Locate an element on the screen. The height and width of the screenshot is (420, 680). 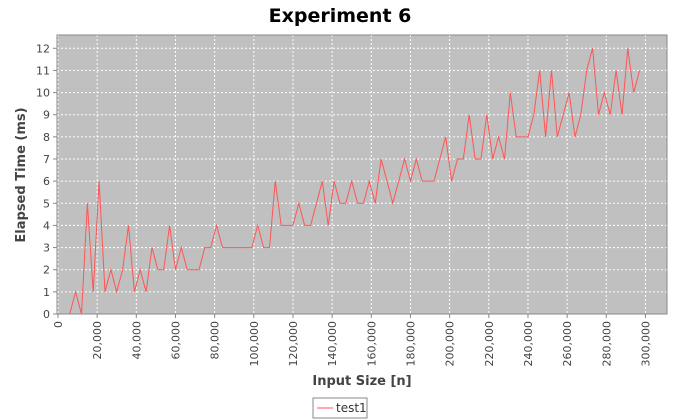
x-axis-label: Input Size [n] is located at coordinates (361, 381).